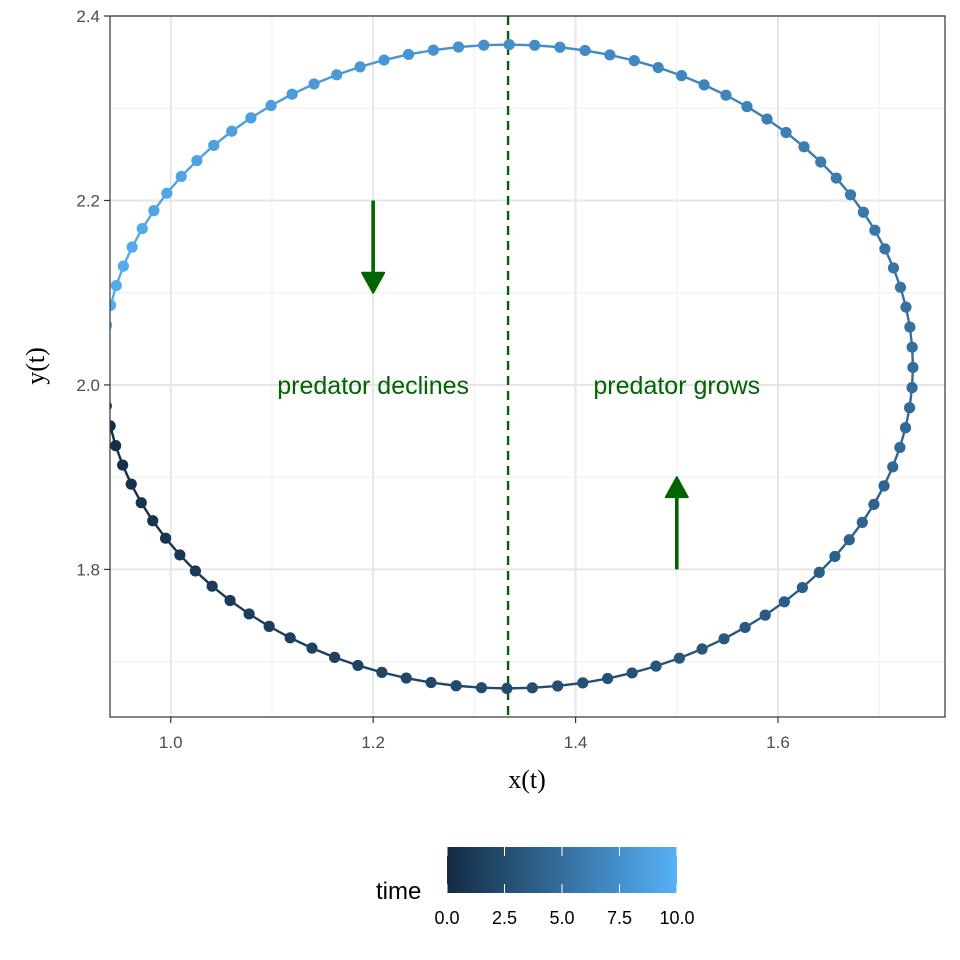  Describe the element at coordinates (93, 293) in the screenshot. I see `y-axis: 1.8 2.0 2.2 2.4` at that location.